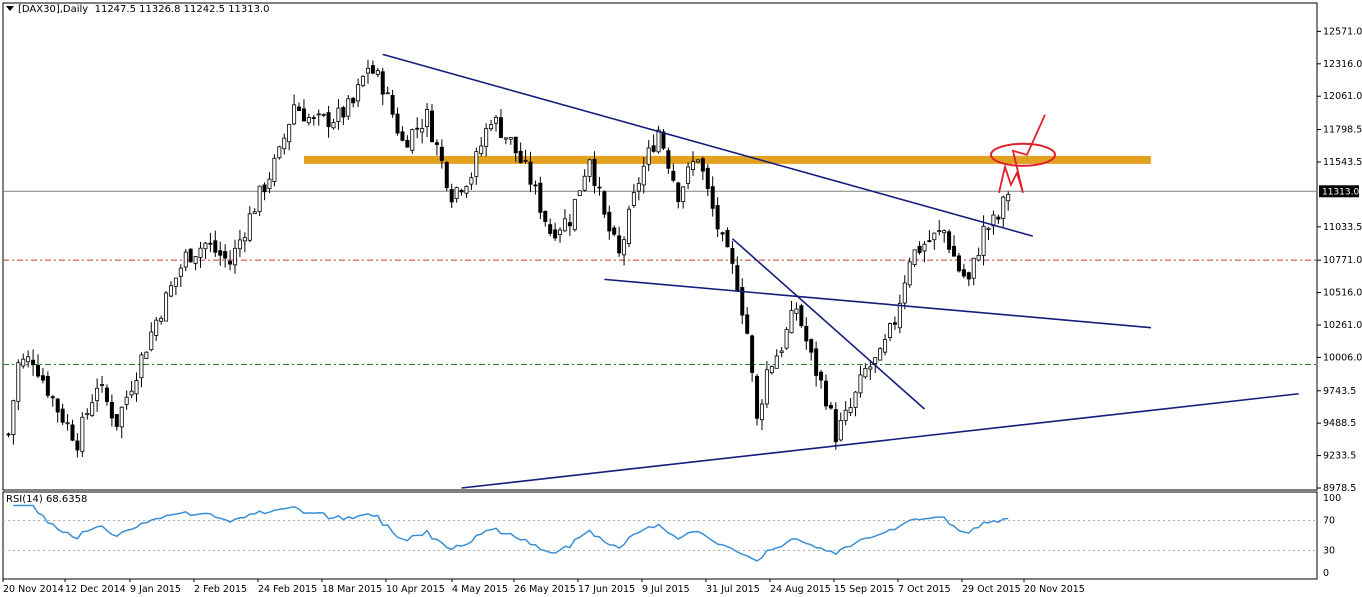 This screenshot has width=1362, height=597. I want to click on last-price-label: 11313.0, so click(1340, 192).